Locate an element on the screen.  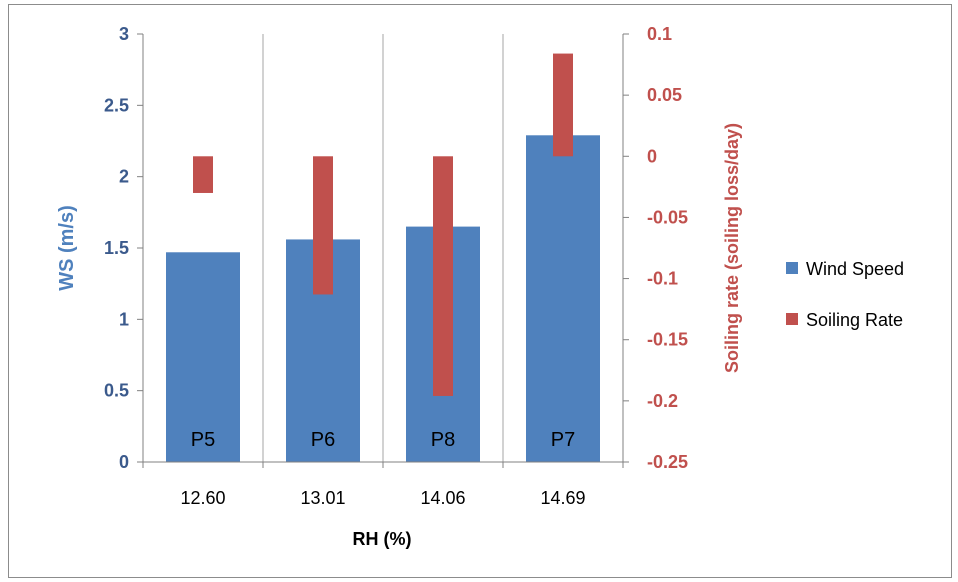
x-tick-label: 14.69 is located at coordinates (562, 498).